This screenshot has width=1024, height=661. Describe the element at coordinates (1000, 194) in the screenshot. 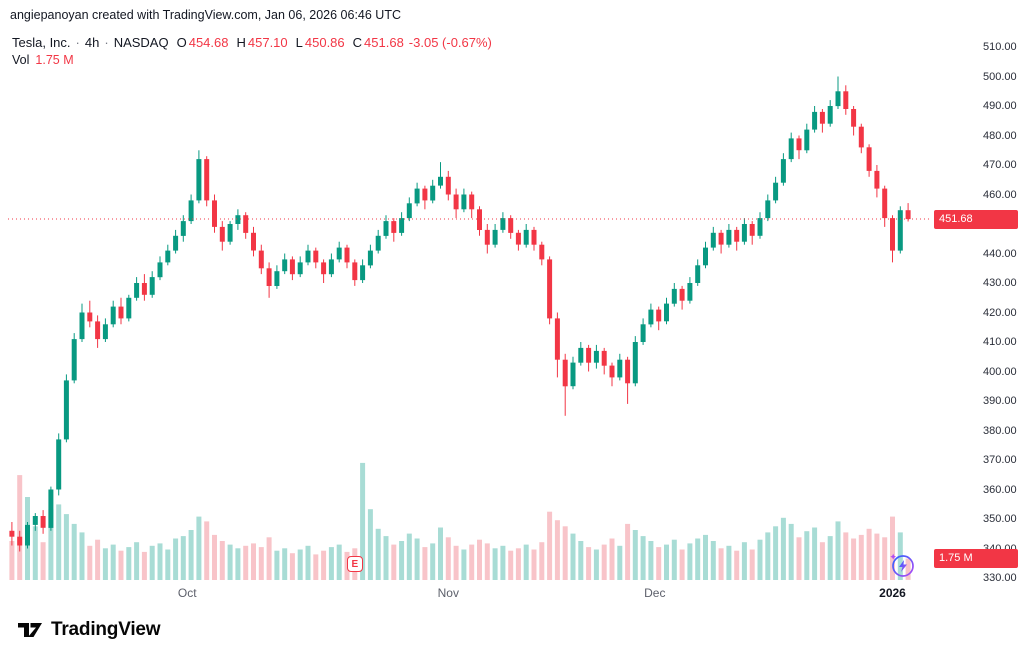

I see `price-tick: 460.00` at that location.